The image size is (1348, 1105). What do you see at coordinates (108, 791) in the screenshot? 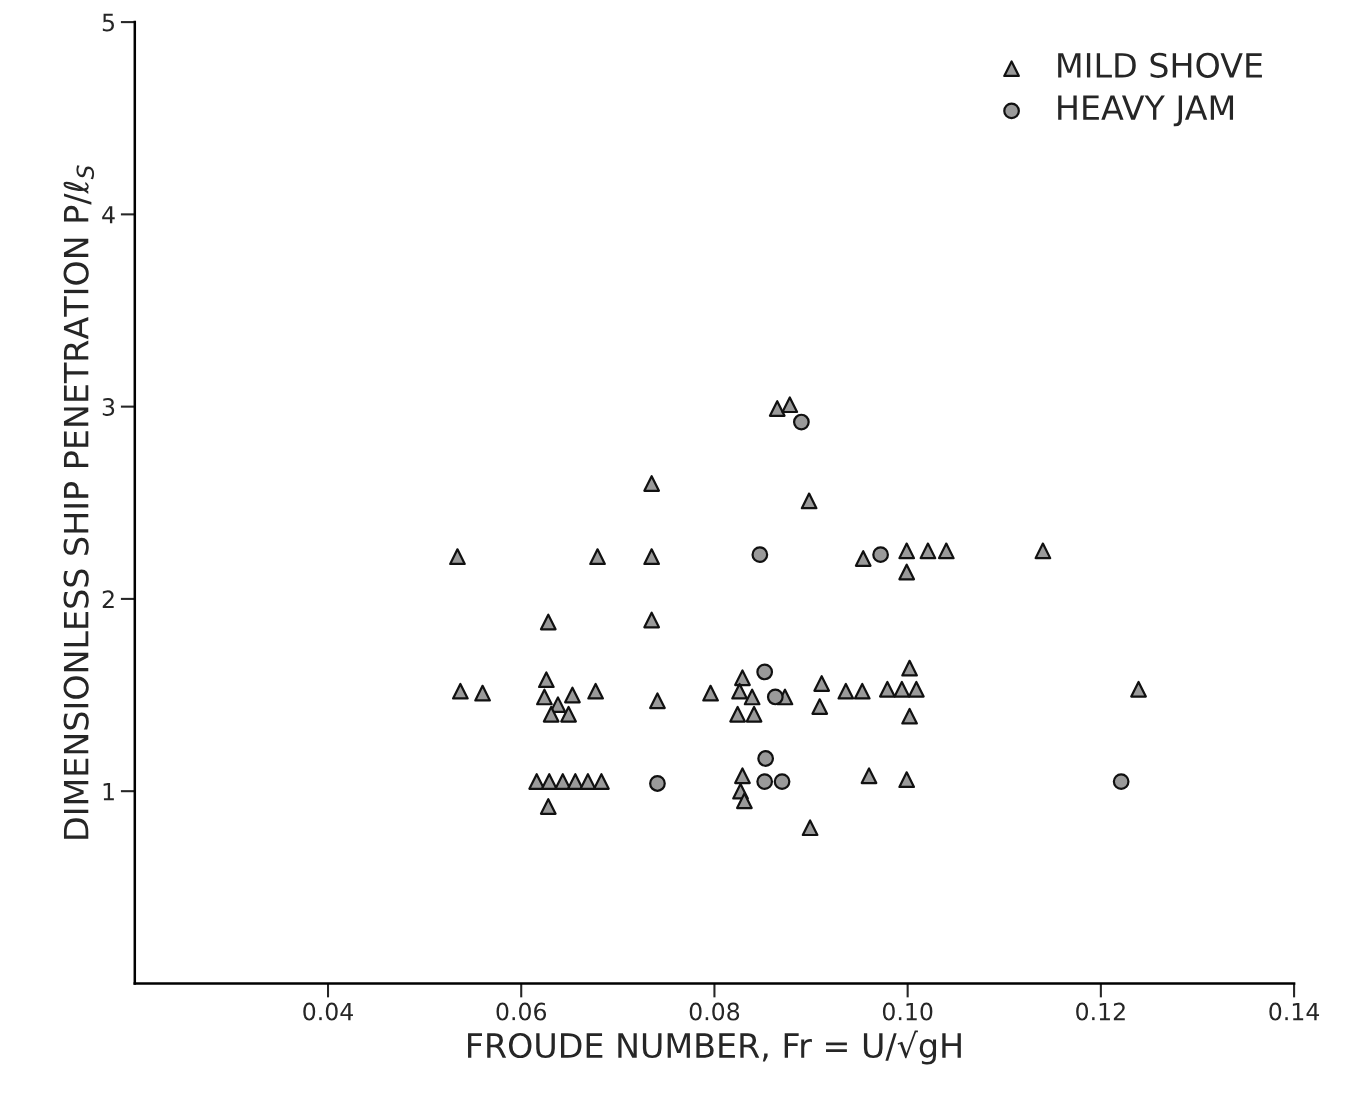
I see `y-tick-label: 1` at bounding box center [108, 791].